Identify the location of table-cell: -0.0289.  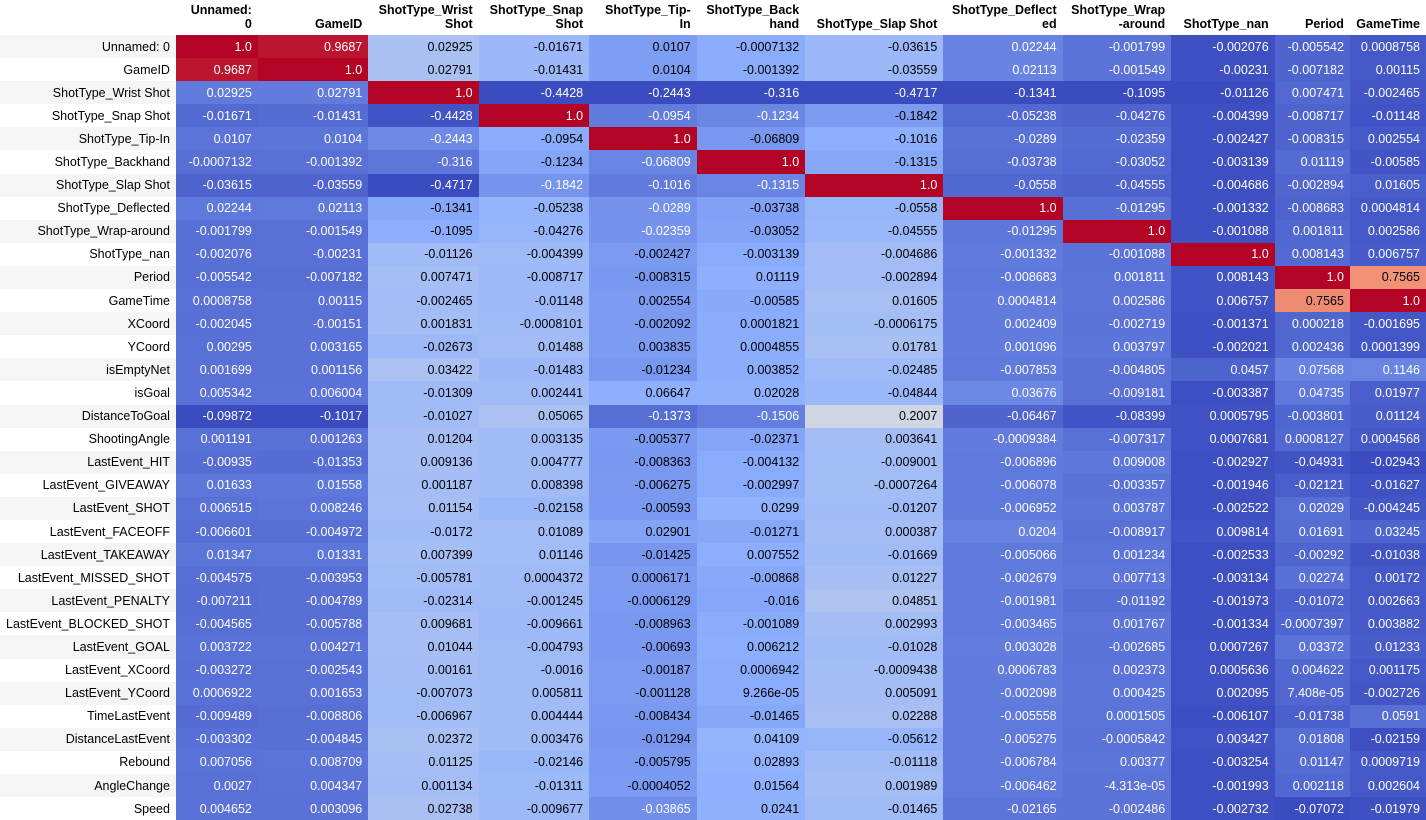
(643, 208).